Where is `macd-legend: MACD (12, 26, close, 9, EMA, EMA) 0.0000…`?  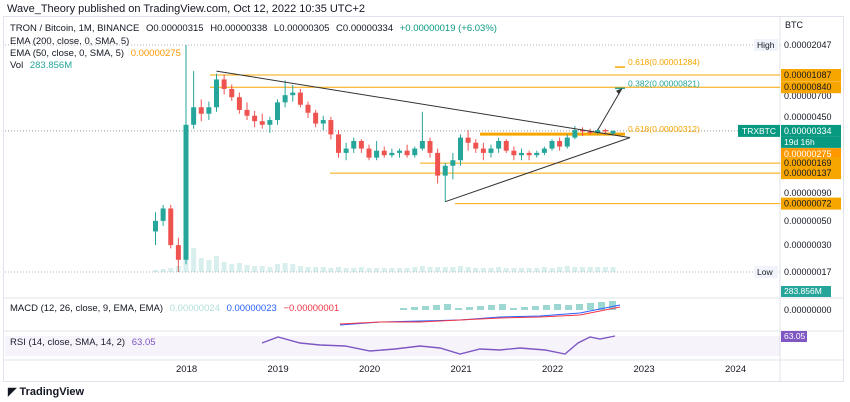
macd-legend: MACD (12, 26, close, 9, EMA, EMA) 0.0000… is located at coordinates (176, 308).